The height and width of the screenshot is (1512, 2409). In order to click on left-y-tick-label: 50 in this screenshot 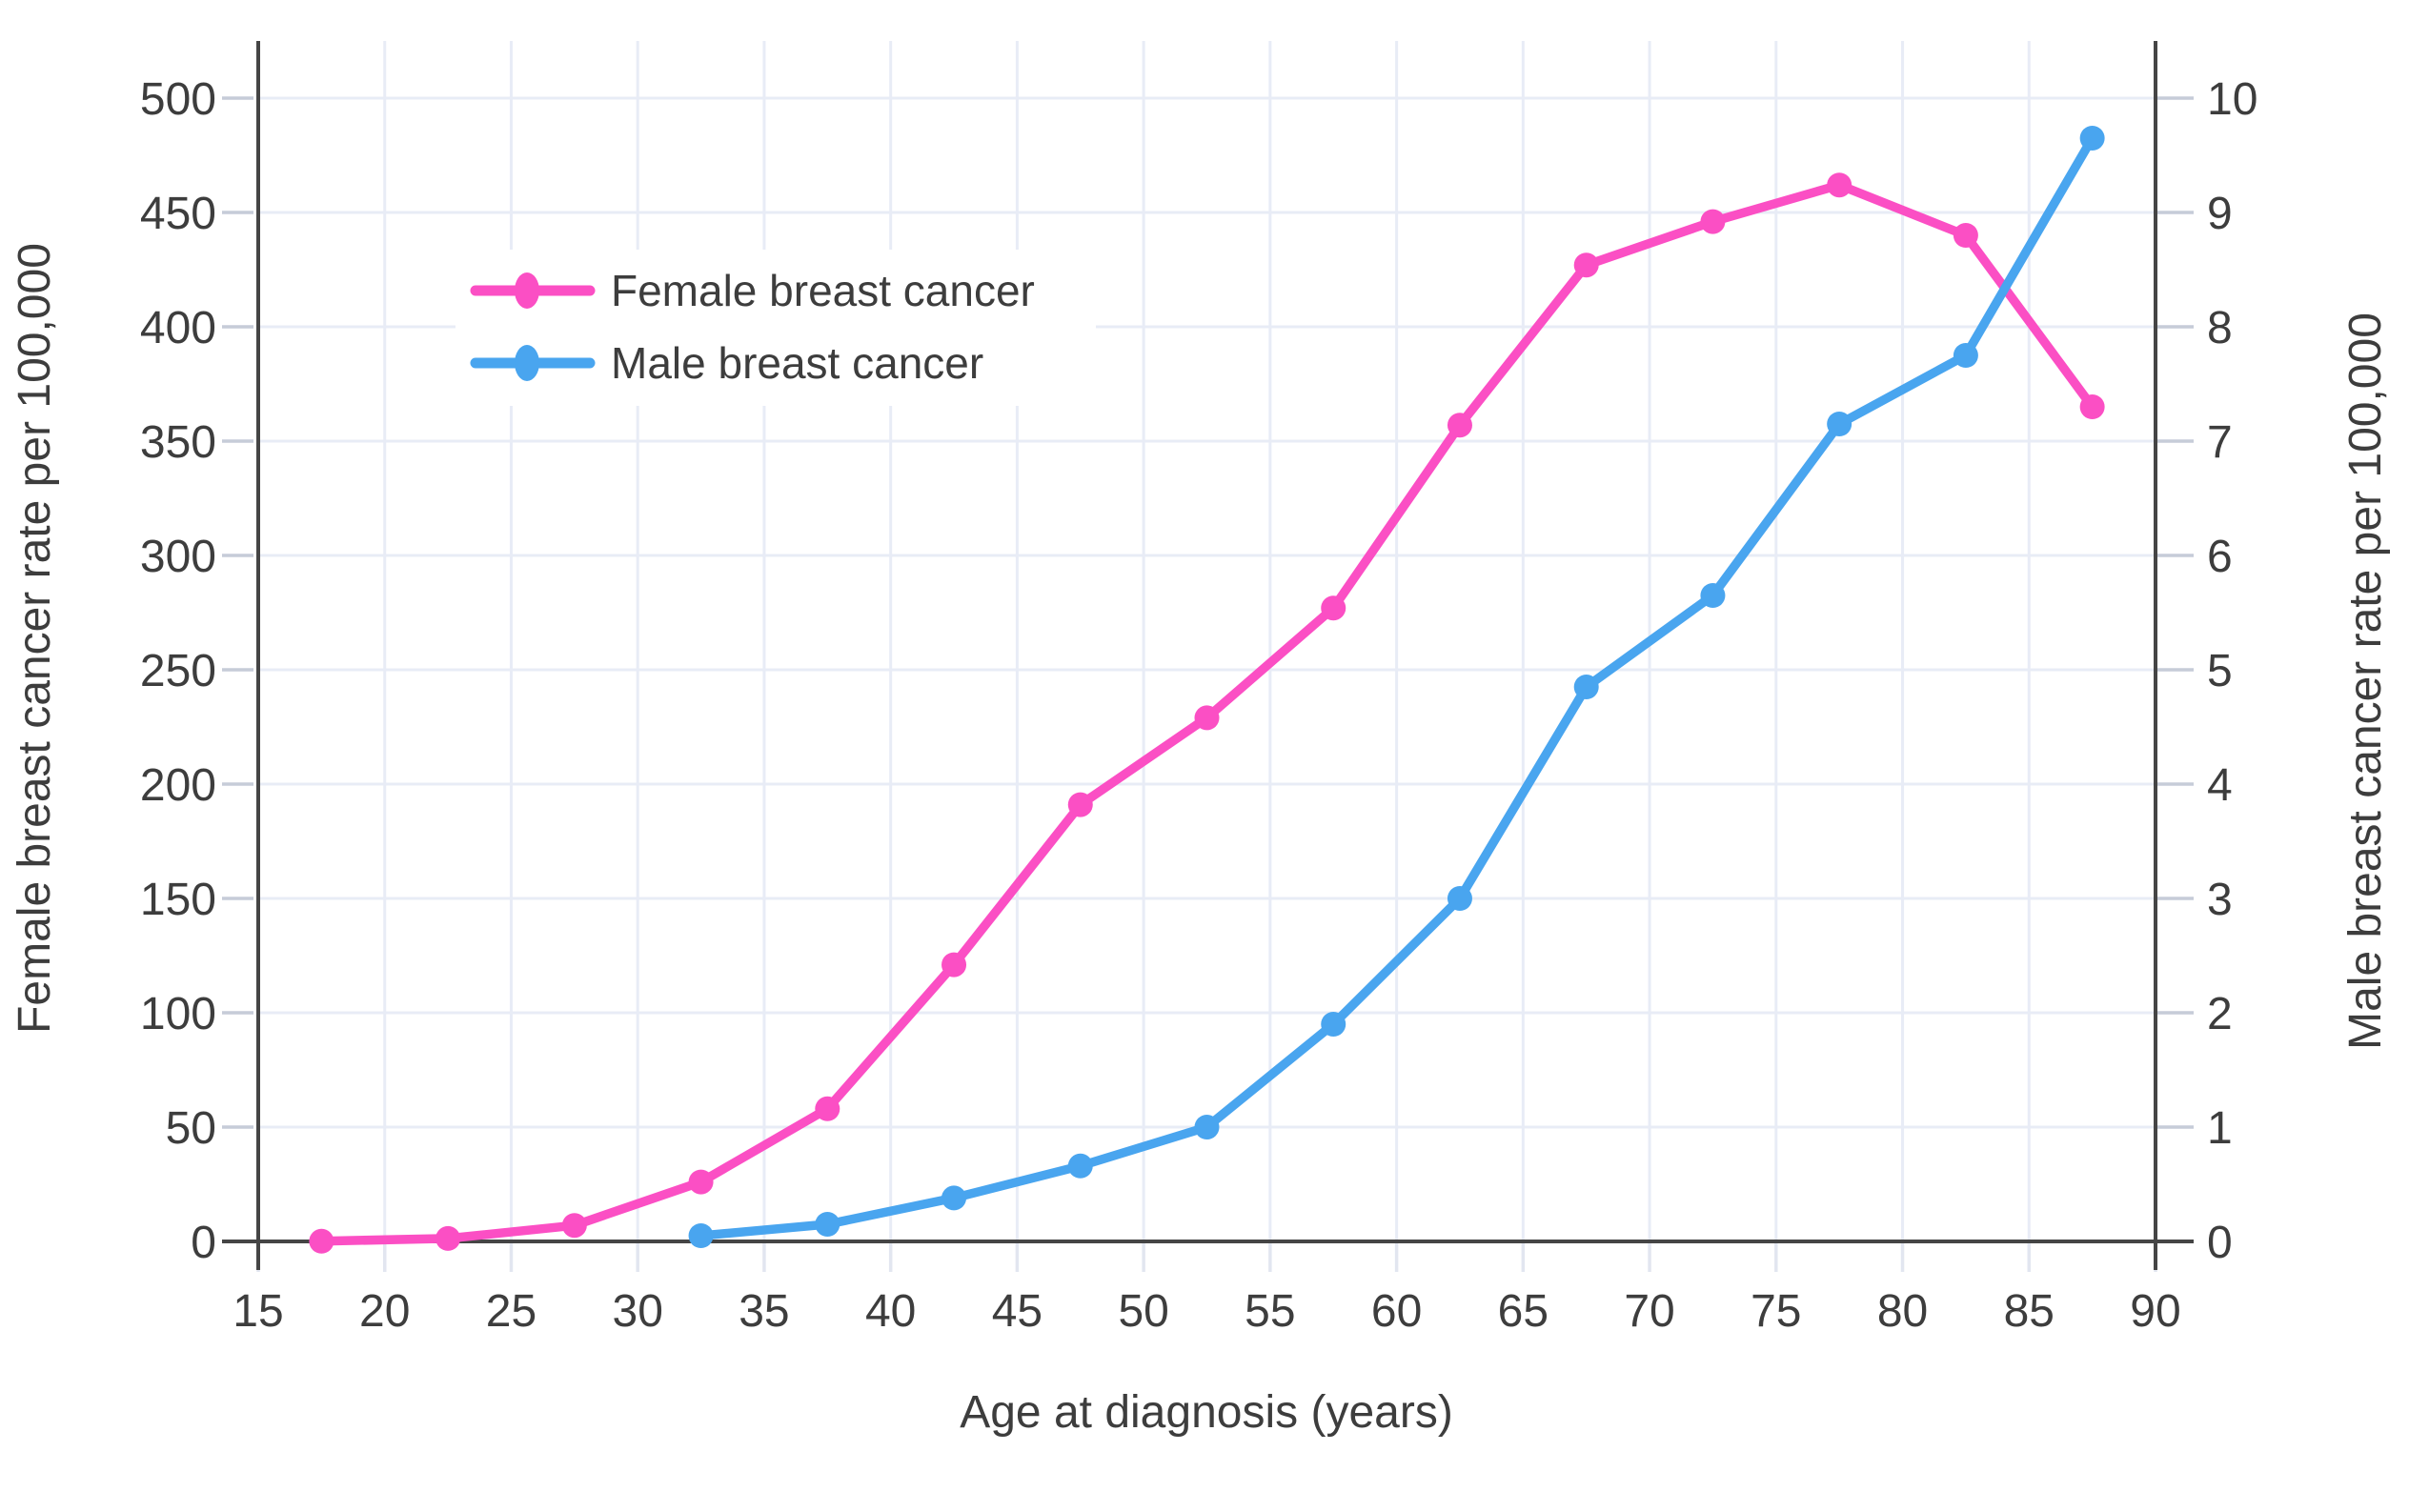, I will do `click(191, 1128)`.